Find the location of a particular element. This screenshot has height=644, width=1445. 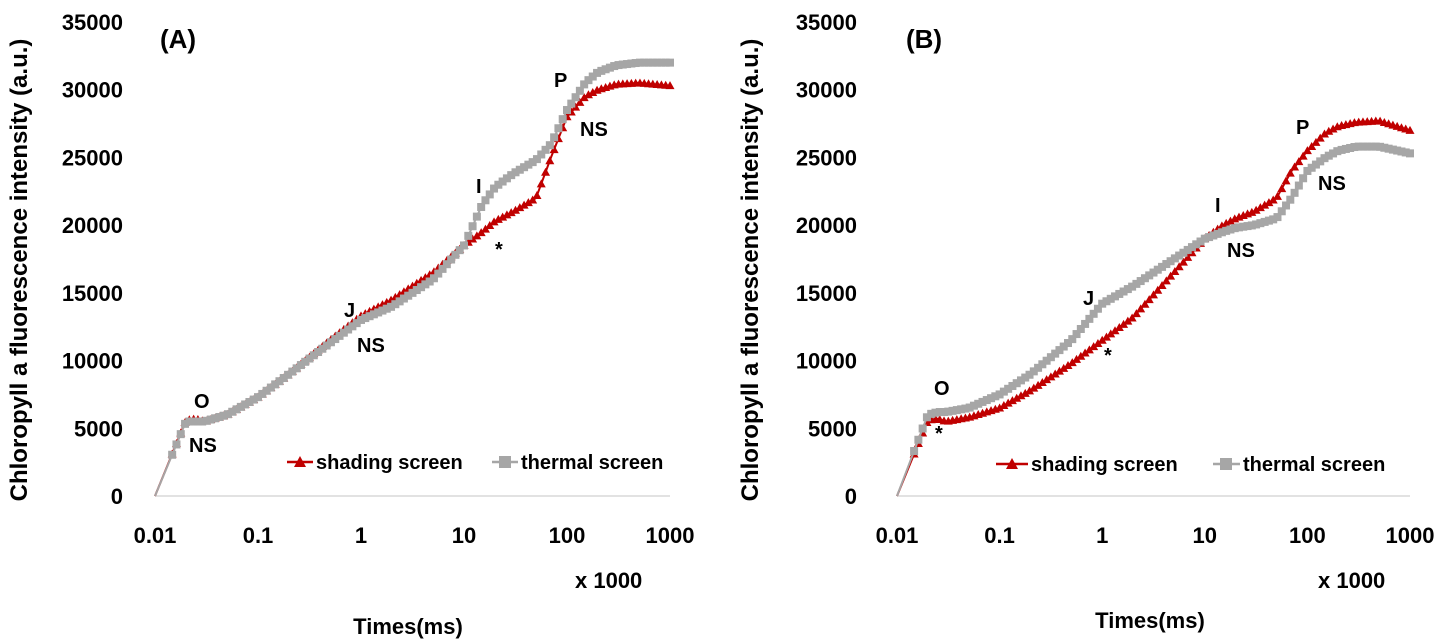

y-tick-label: 15000 is located at coordinates (826, 293).